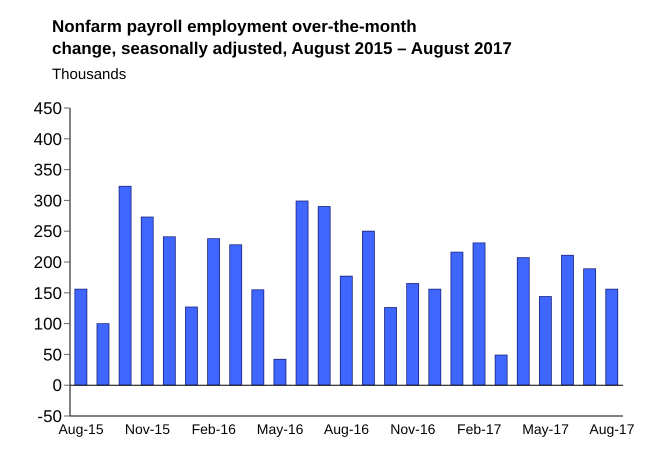 This screenshot has height=452, width=665. Describe the element at coordinates (48, 170) in the screenshot. I see `y-tick-label: 350` at that location.